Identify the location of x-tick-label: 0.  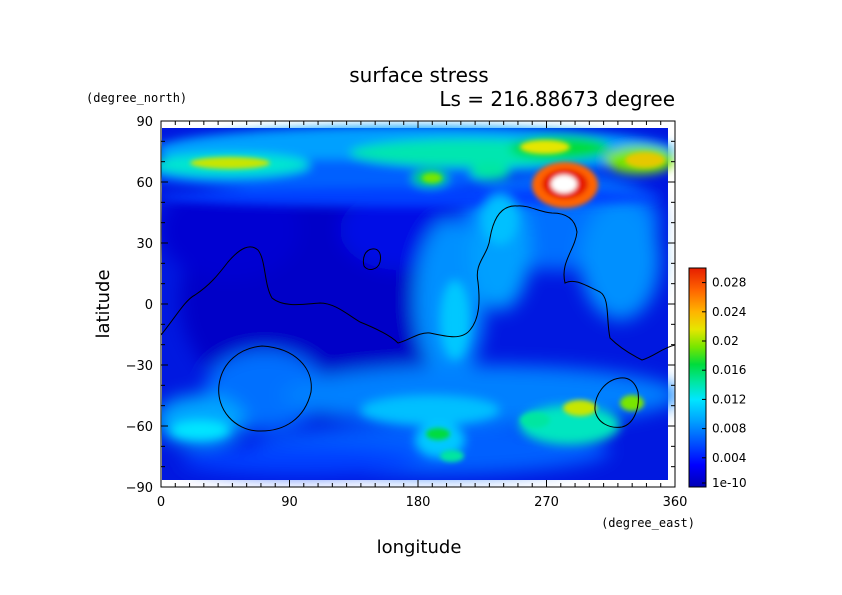
(161, 502).